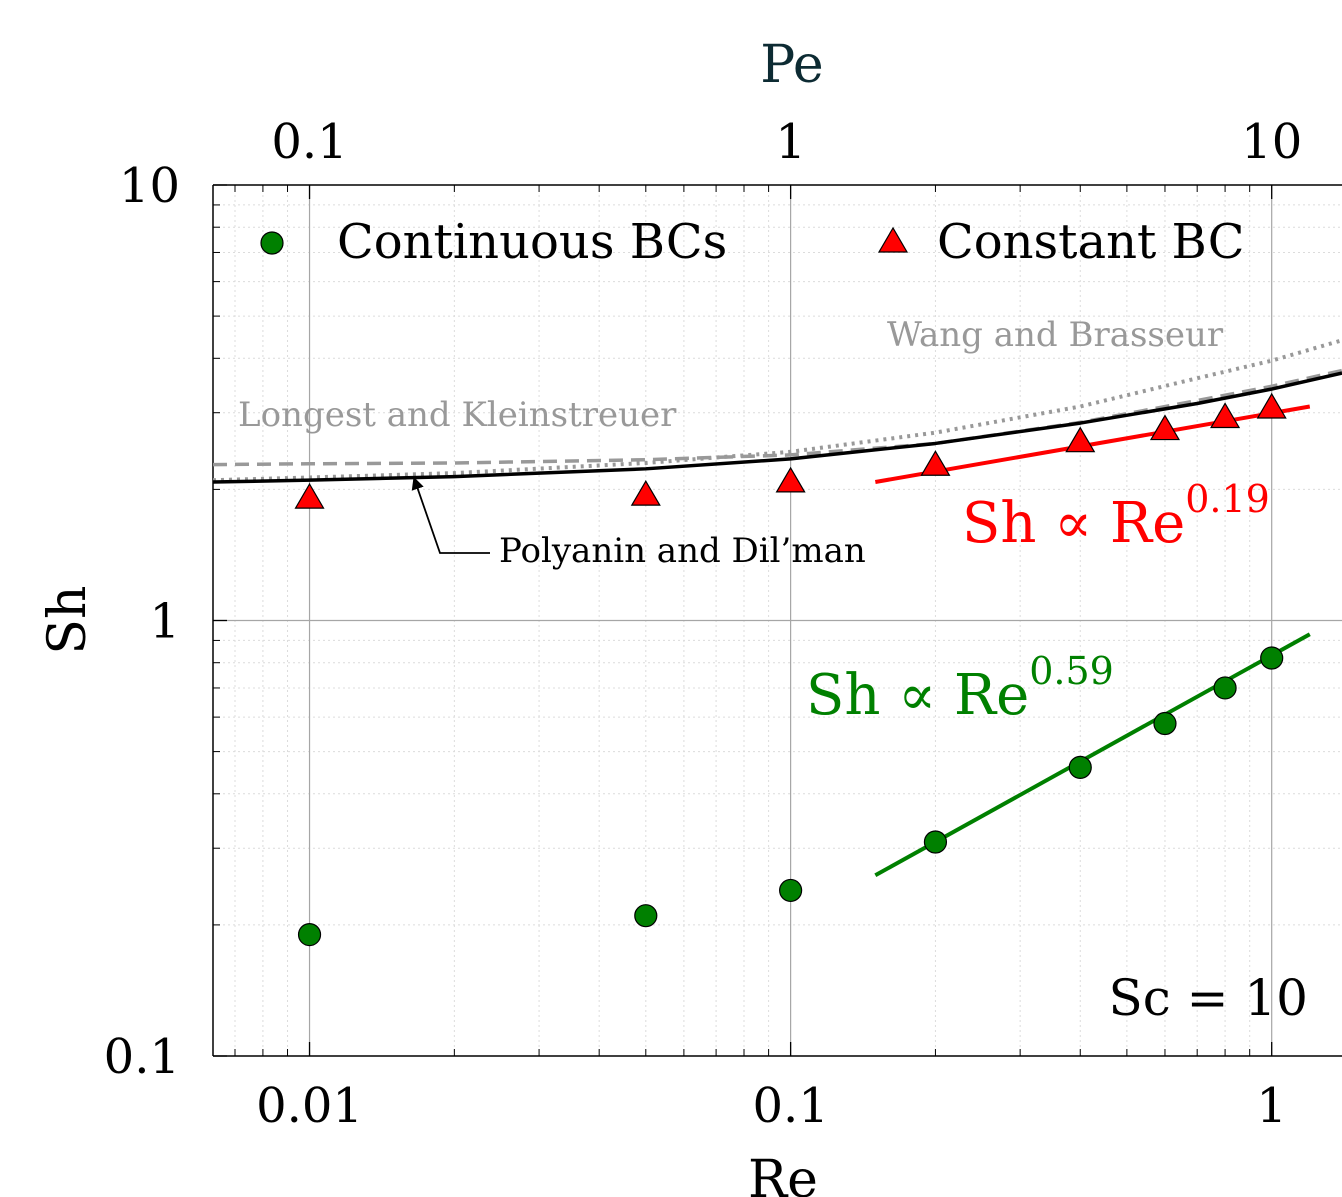 This screenshot has width=1342, height=1197. I want to click on curve-label-wang: Wang and Brasseur, so click(1055, 335).